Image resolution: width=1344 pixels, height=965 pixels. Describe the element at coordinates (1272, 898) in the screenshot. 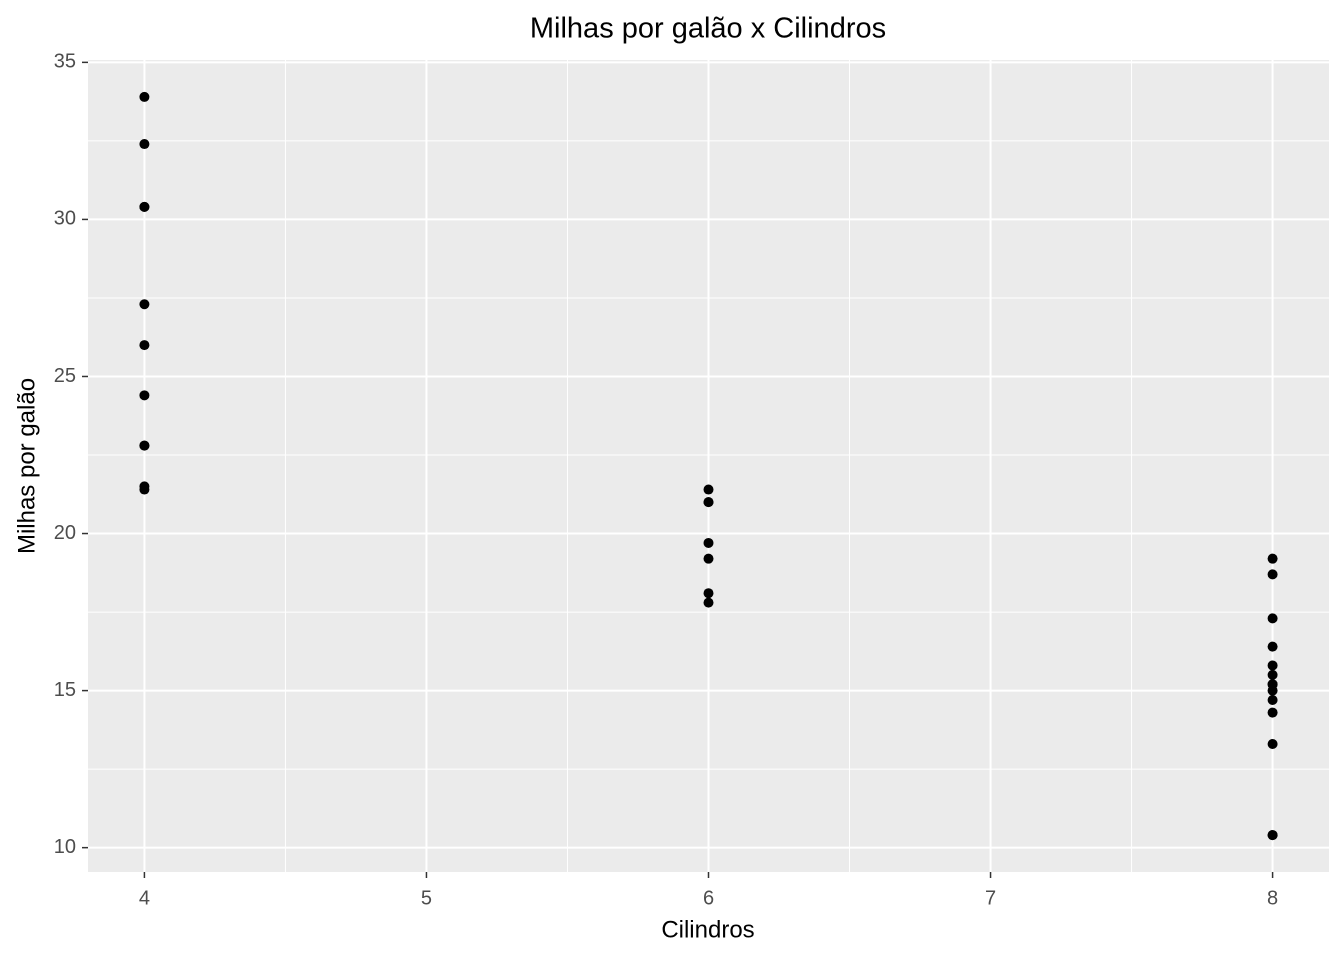

I see `x-tick-label: 8` at that location.